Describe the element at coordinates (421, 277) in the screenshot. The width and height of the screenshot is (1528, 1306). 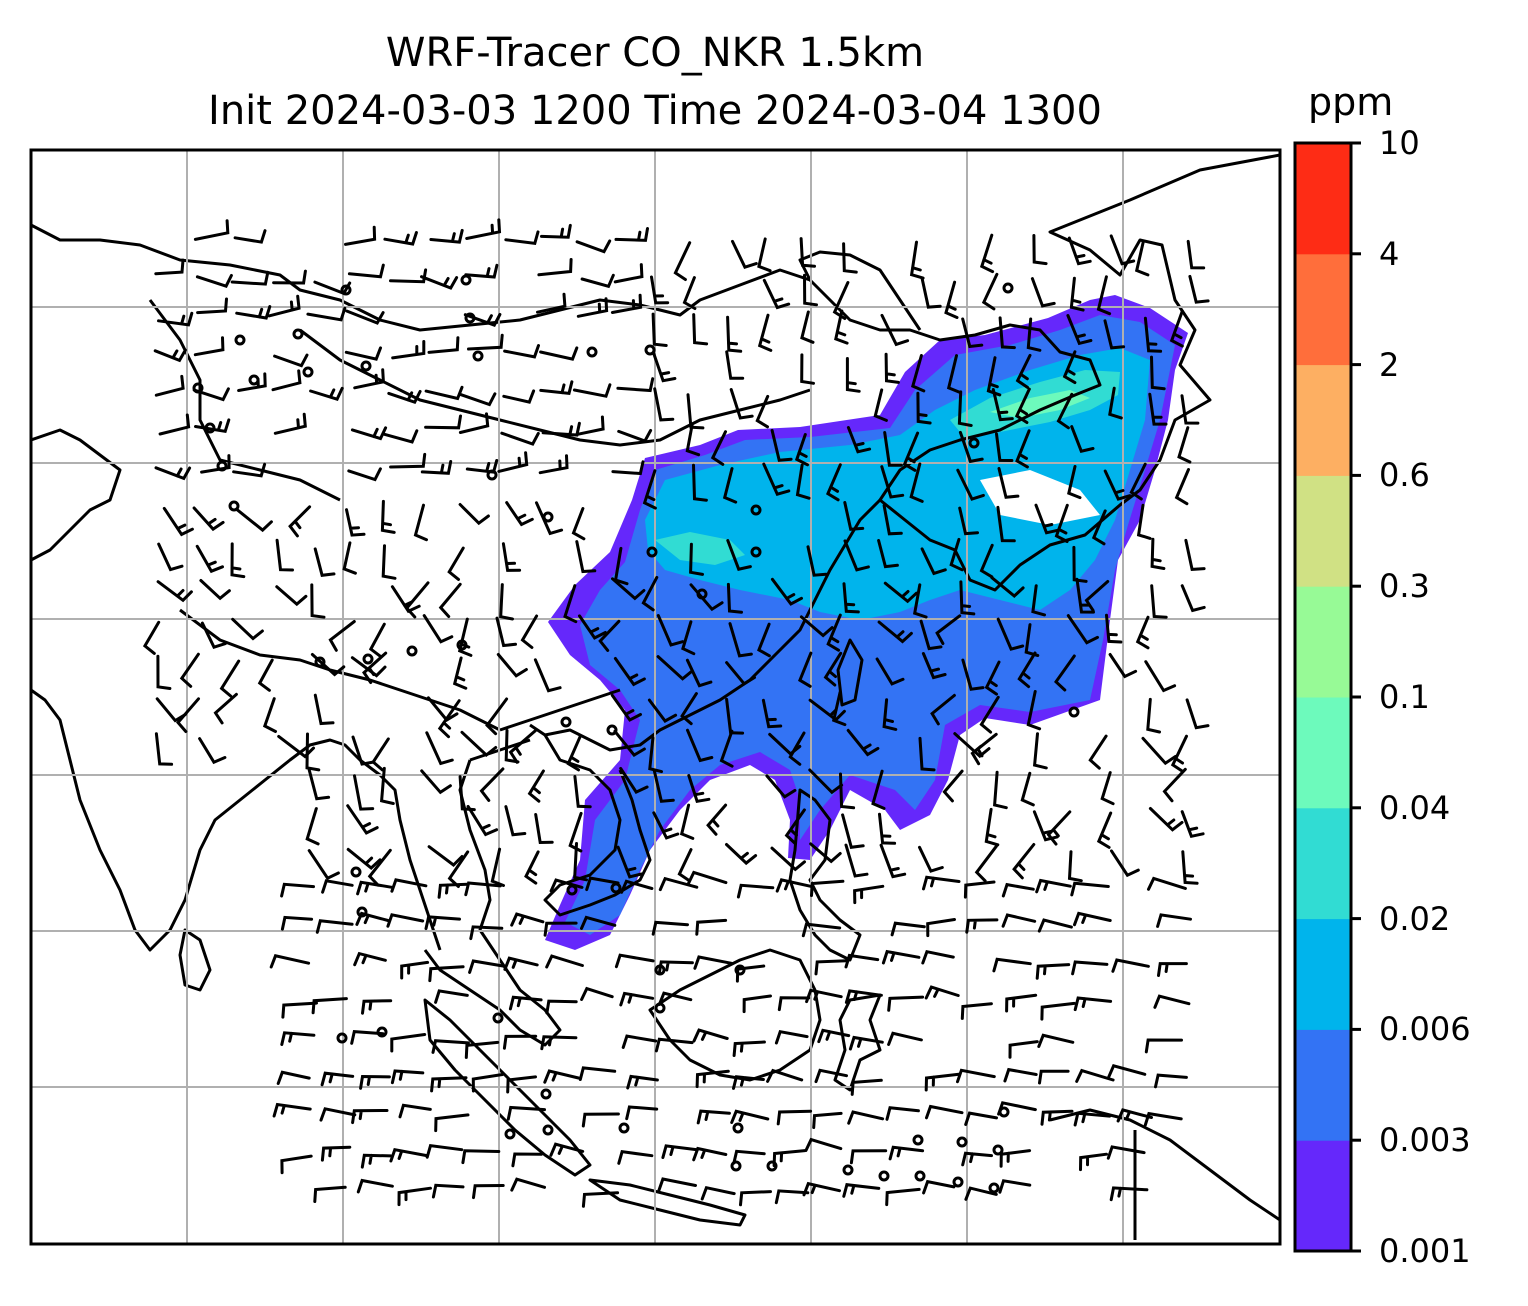
I see `border-central-asia` at that location.